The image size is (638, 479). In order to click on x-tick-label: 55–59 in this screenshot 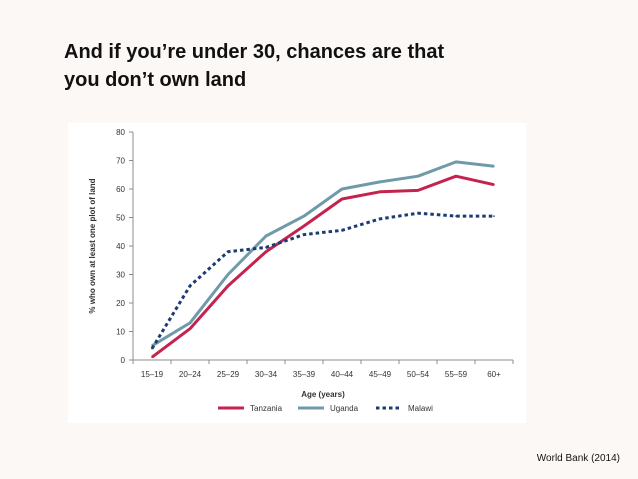, I will do `click(456, 374)`.